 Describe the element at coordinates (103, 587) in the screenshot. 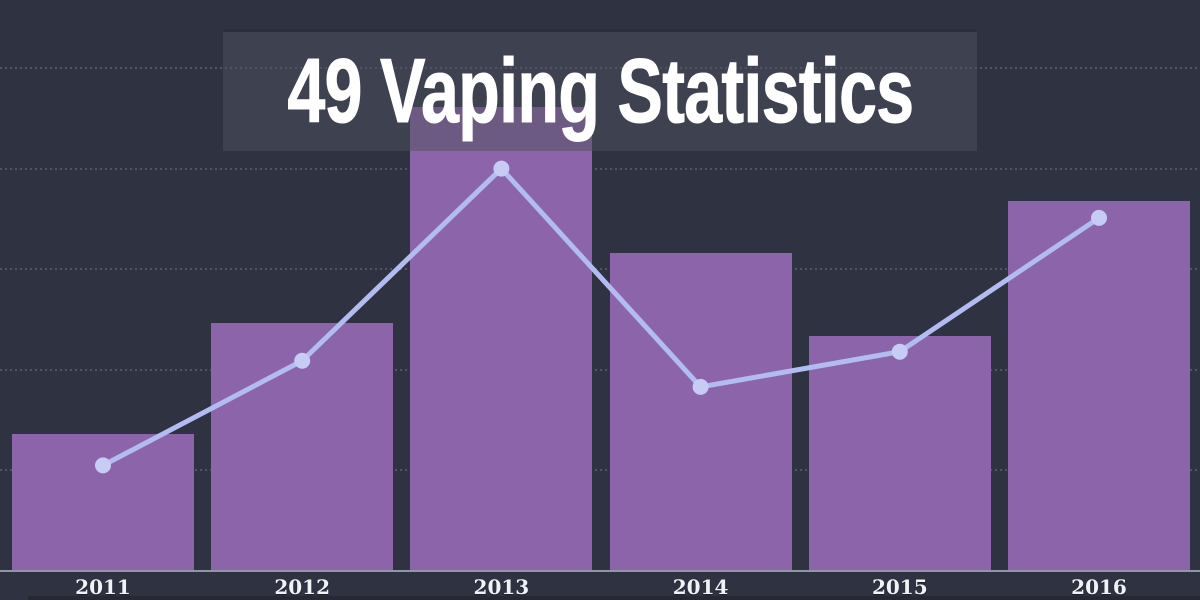

I see `x-axis-label-2011: 2011` at that location.